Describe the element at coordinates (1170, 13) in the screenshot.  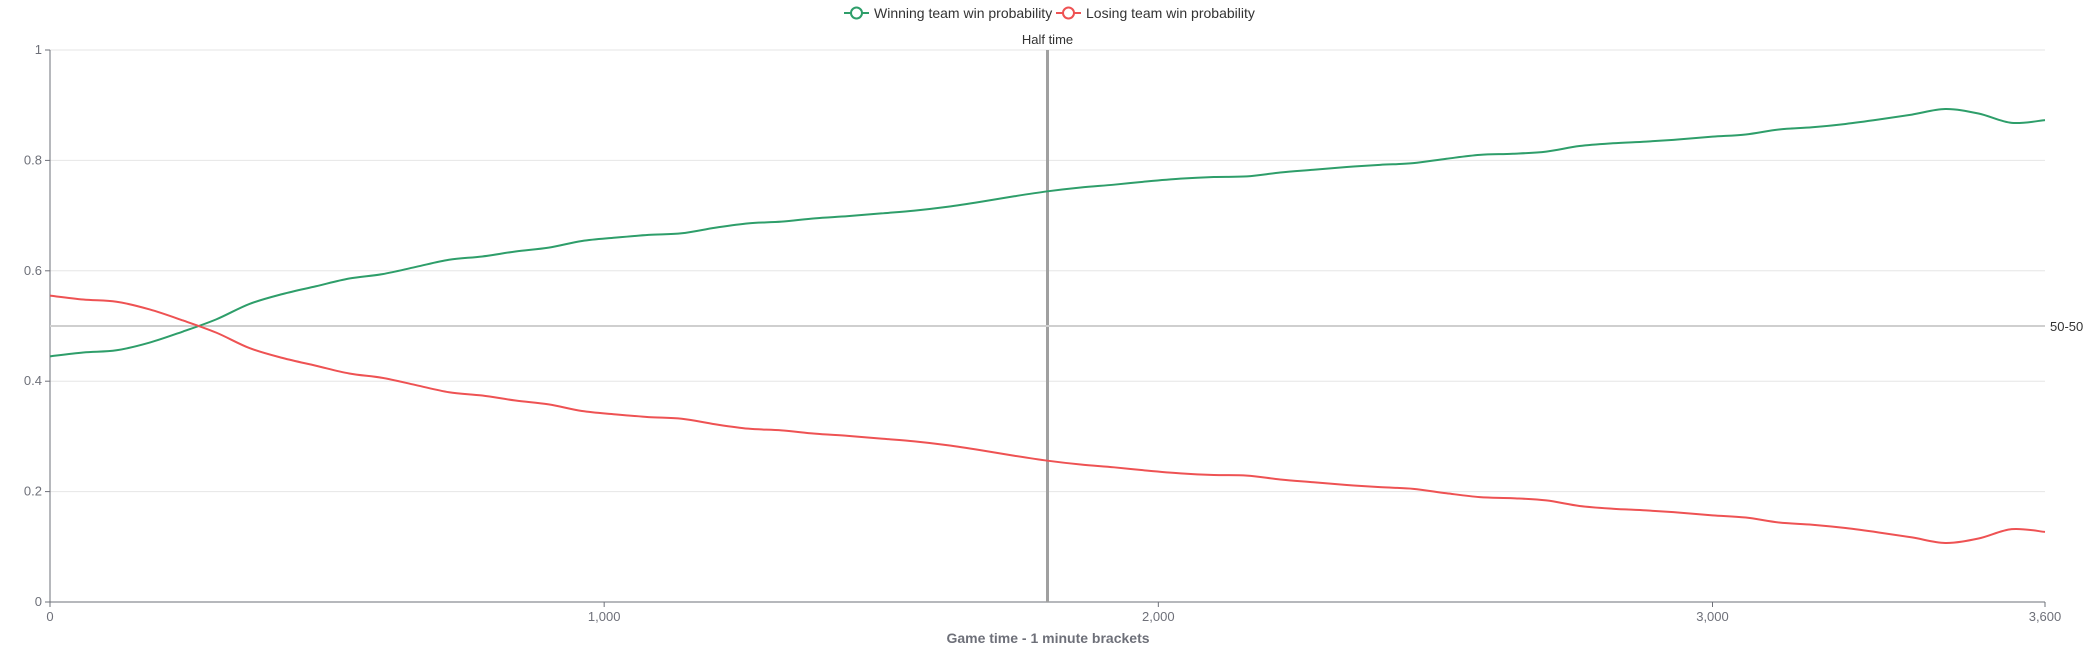
I see `legend-label: Losing team win probability` at that location.